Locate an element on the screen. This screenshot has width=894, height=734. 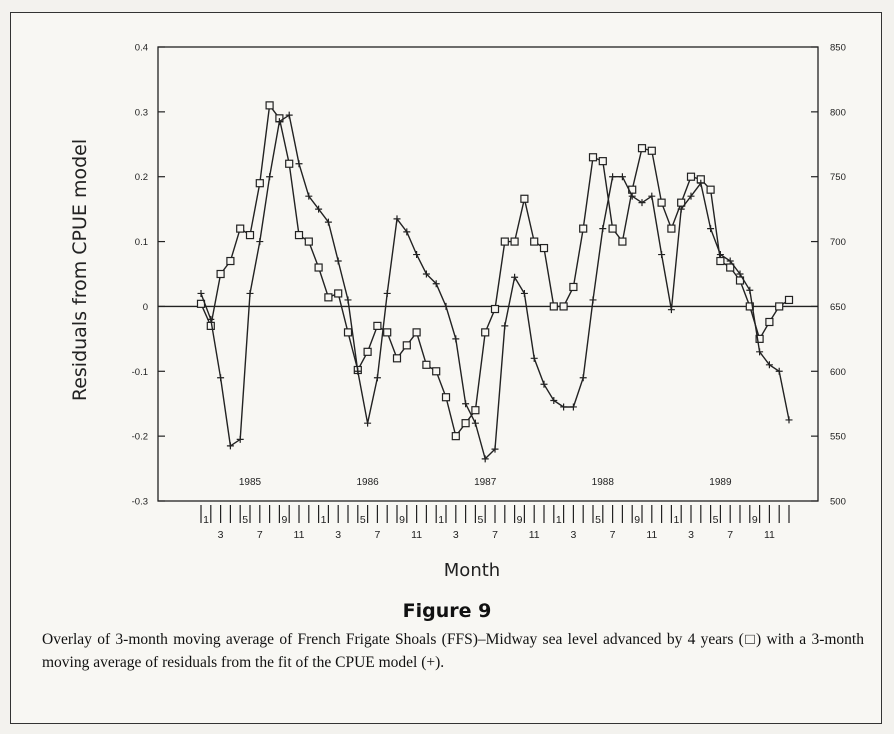
year-label: 1985 is located at coordinates (250, 482).